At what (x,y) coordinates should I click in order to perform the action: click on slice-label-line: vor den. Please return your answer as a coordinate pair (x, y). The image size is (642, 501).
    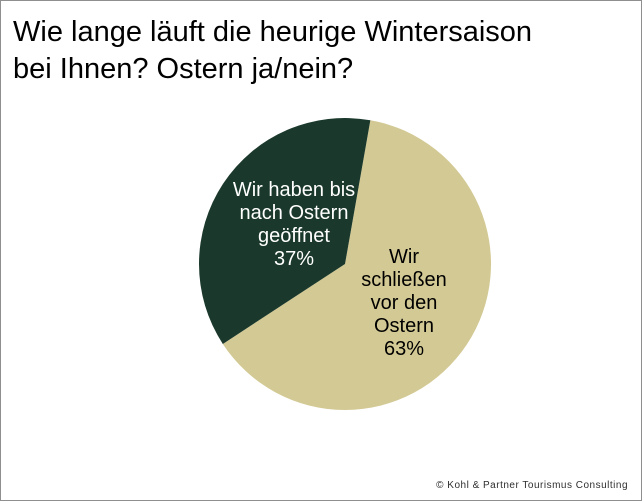
    Looking at the image, I should click on (404, 303).